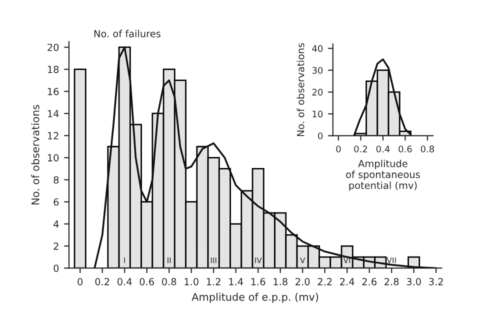 The width and height of the screenshot is (479, 331). Describe the element at coordinates (191, 282) in the screenshot. I see `x-tick-label: 1.0` at that location.